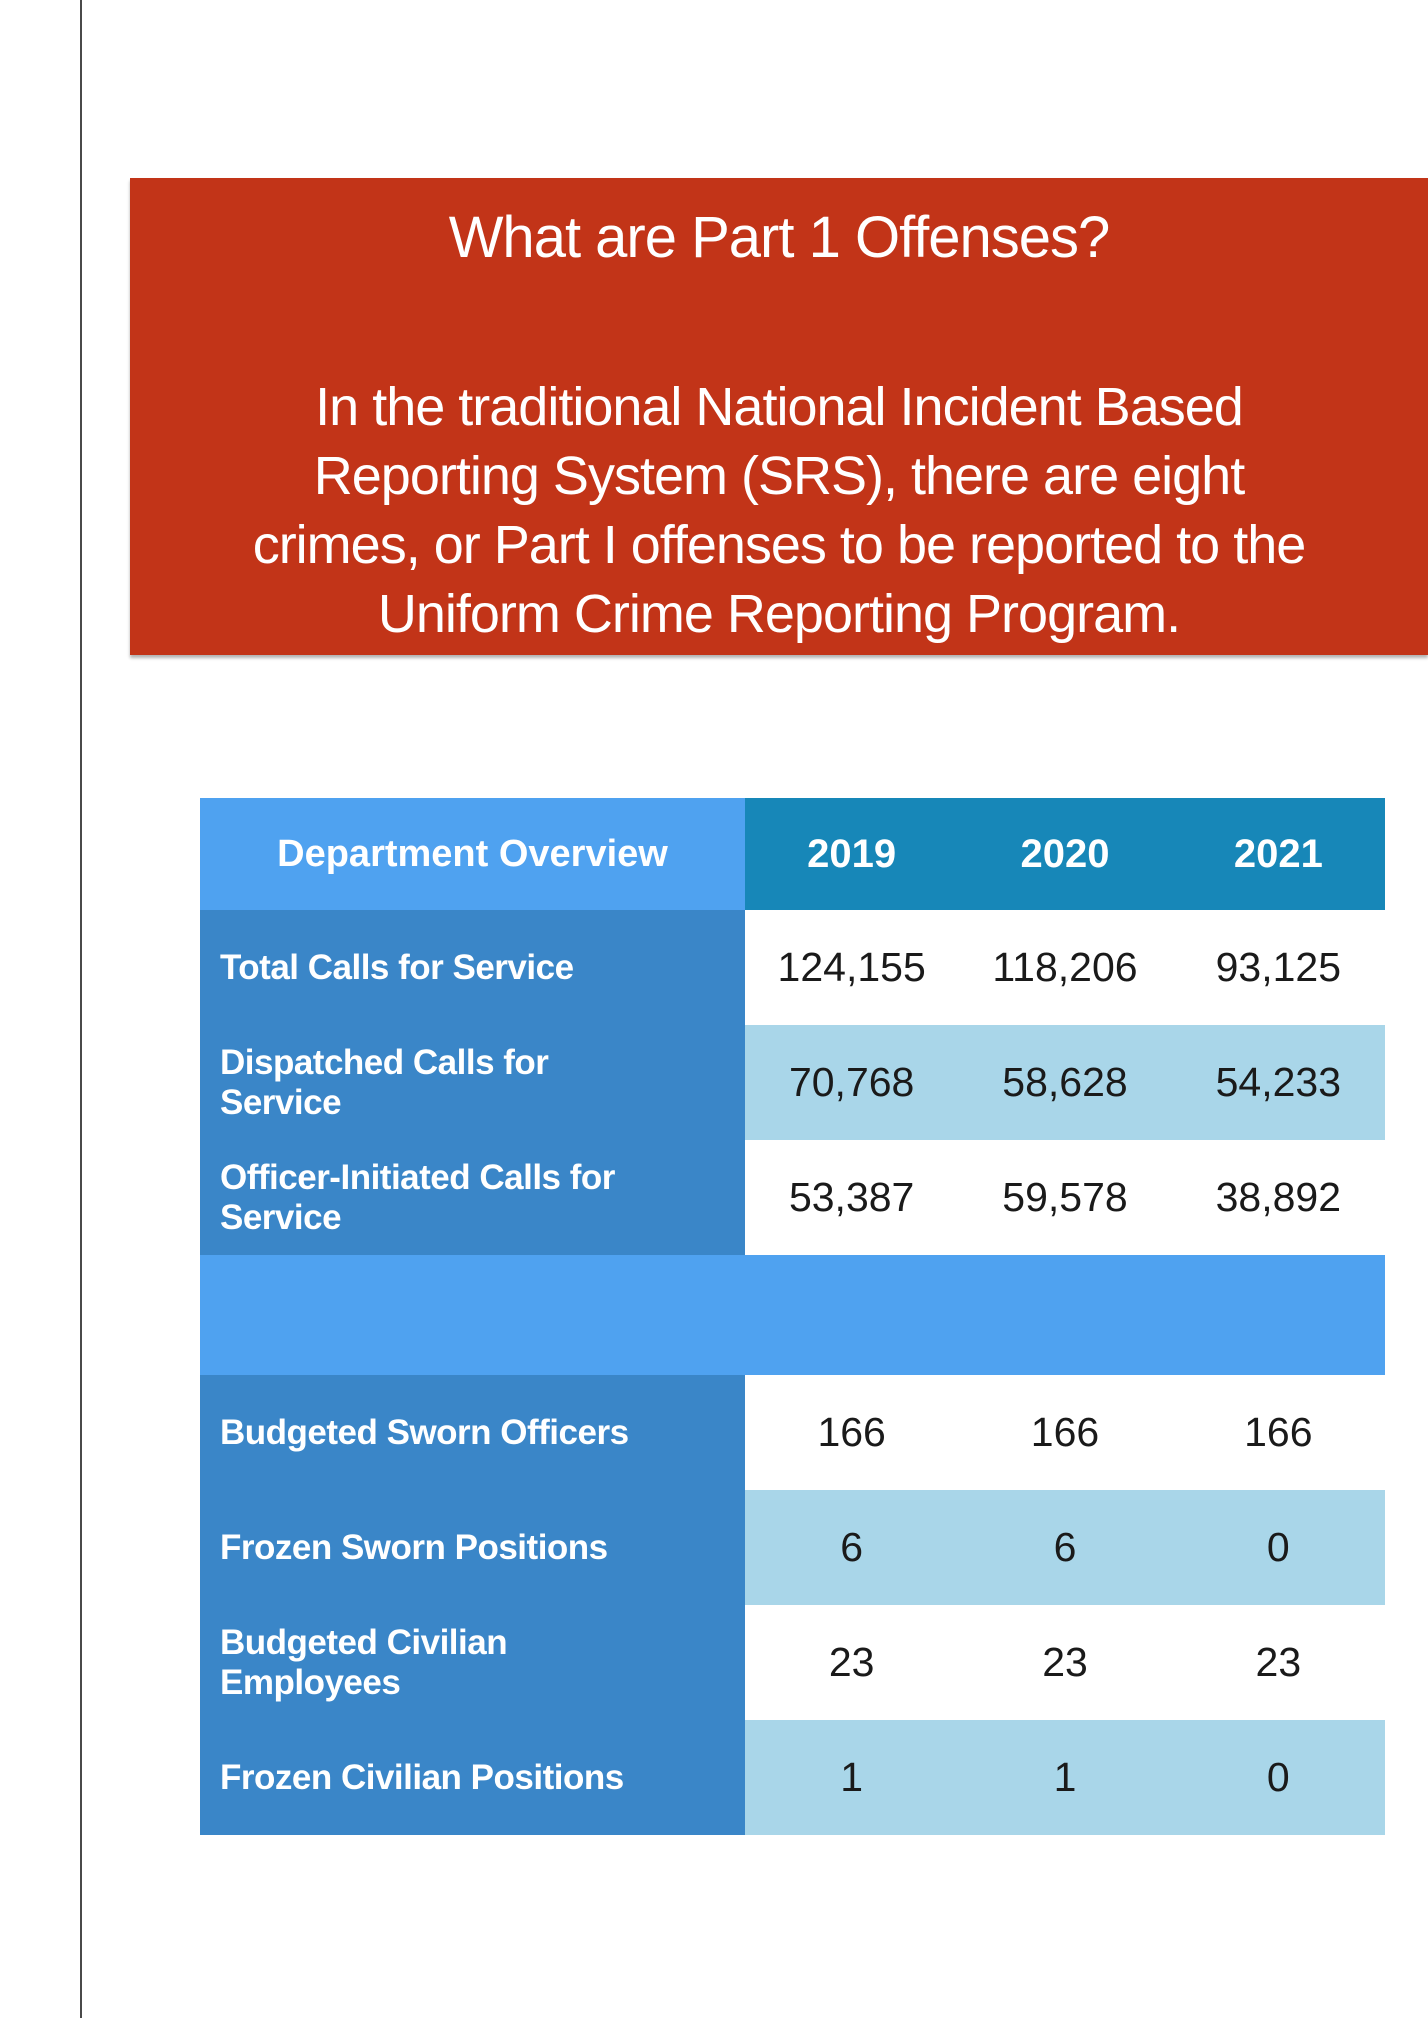 The width and height of the screenshot is (1428, 2018). I want to click on value-cell-2019: 124,155, so click(852, 967).